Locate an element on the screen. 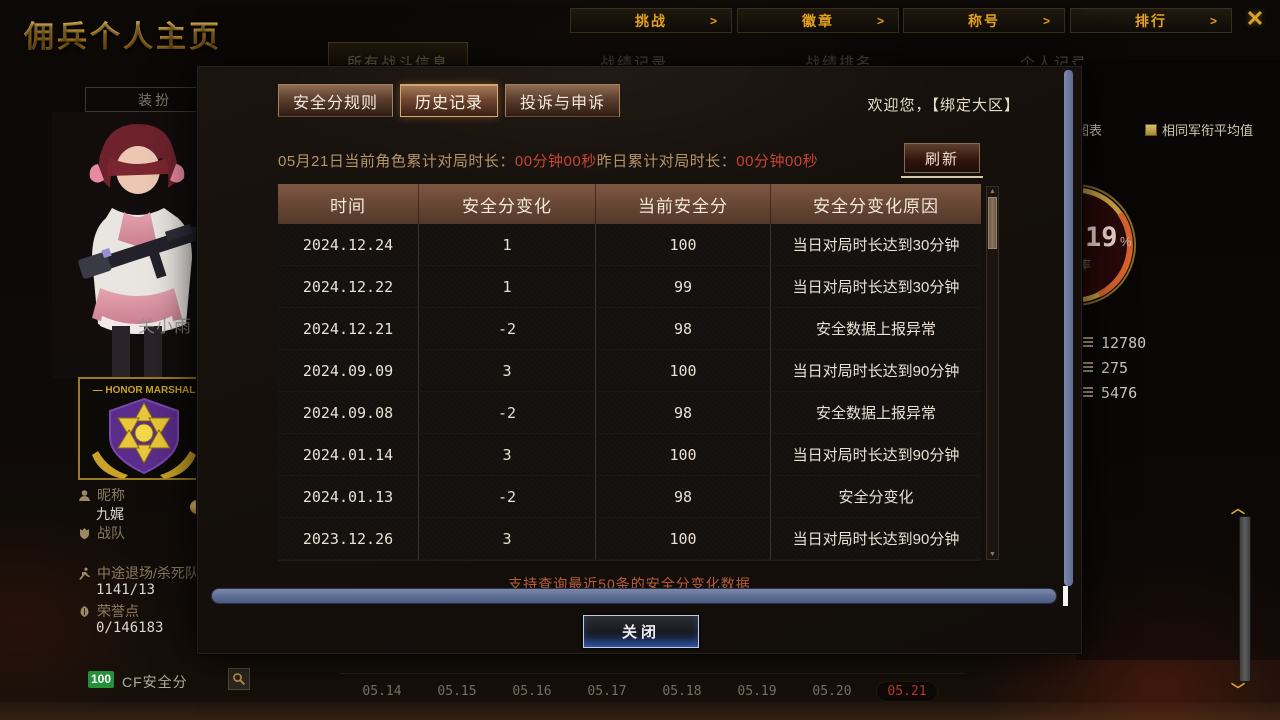 The image size is (1280, 720). playtime-today-value: 00分钟00秒 is located at coordinates (555, 161).